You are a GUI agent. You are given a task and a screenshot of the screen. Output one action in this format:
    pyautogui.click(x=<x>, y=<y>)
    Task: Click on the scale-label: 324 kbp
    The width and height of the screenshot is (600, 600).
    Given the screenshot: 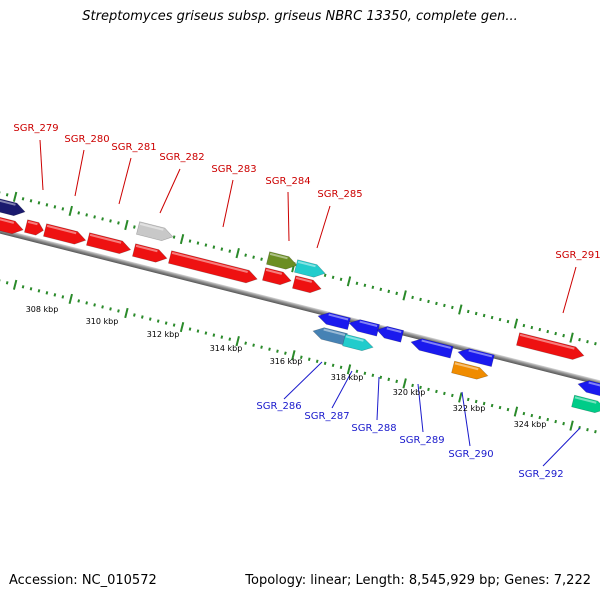 What is the action you would take?
    pyautogui.click(x=530, y=424)
    